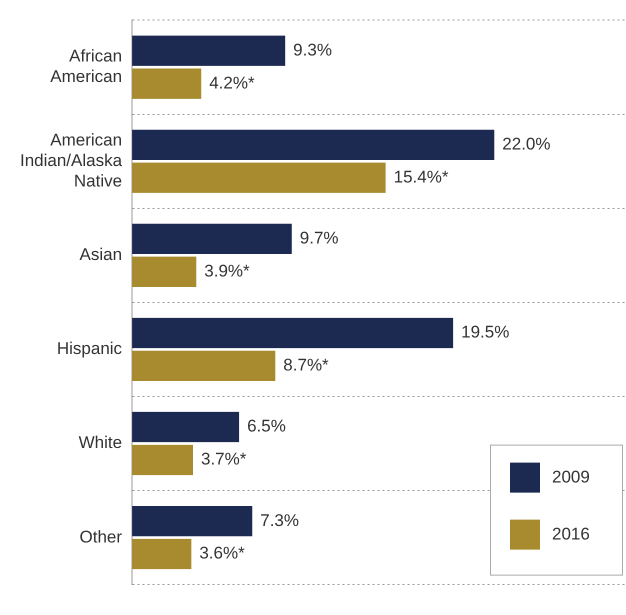 The width and height of the screenshot is (626, 615). I want to click on y-tick-label: Other, so click(101, 536).